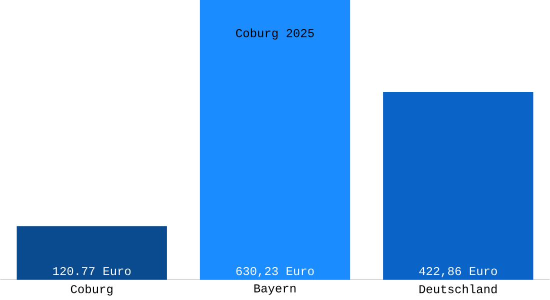  Describe the element at coordinates (91, 290) in the screenshot. I see `x-tick-label: Coburg` at that location.